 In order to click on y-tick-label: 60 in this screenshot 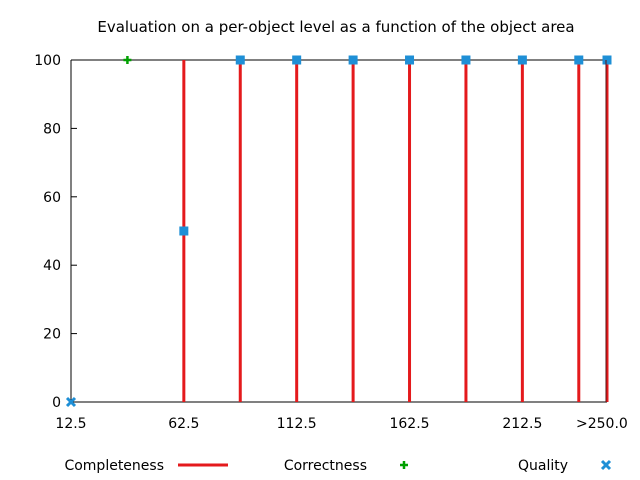, I will do `click(52, 198)`.